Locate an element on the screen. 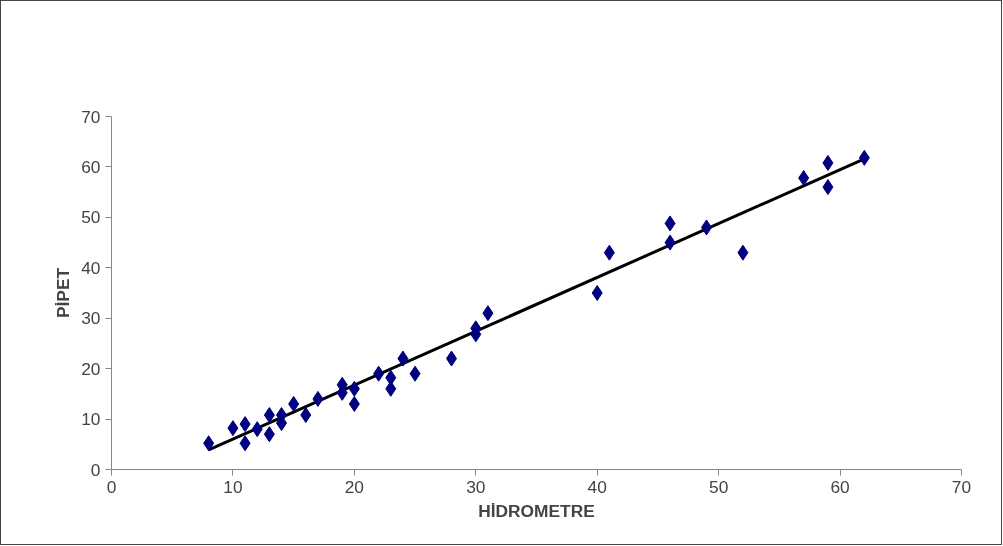 The height and width of the screenshot is (546, 1003). x-axis-title: HİDROMETRE is located at coordinates (536, 510).